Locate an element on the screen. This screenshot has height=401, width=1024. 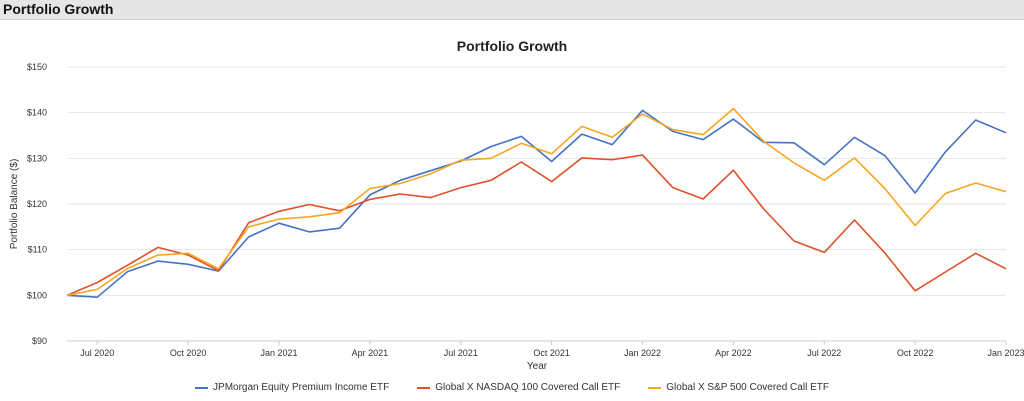
x-tick-label: Oct 2020 is located at coordinates (188, 353).